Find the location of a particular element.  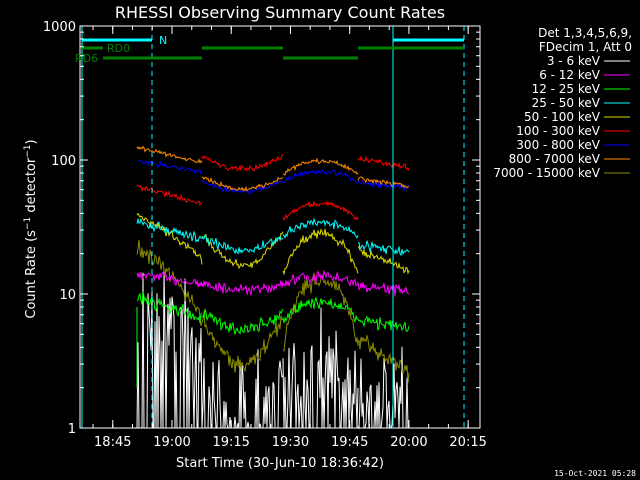

x-tick-label: 19:15 is located at coordinates (230, 442).